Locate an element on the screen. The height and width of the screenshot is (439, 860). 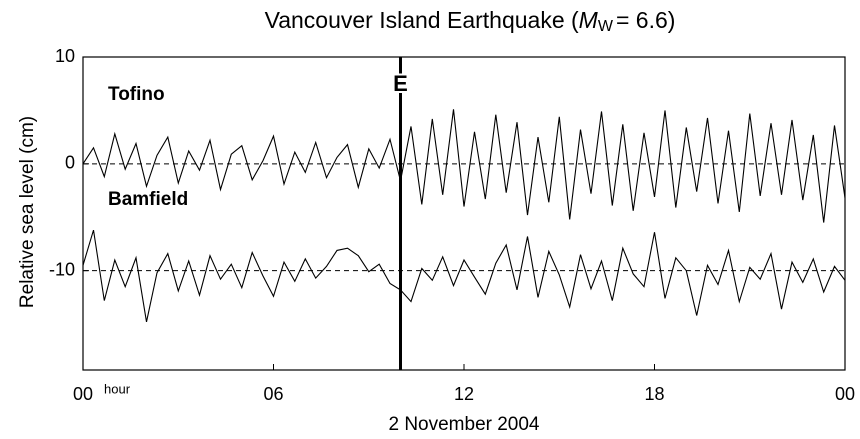
title-symbol: M is located at coordinates (589, 20).